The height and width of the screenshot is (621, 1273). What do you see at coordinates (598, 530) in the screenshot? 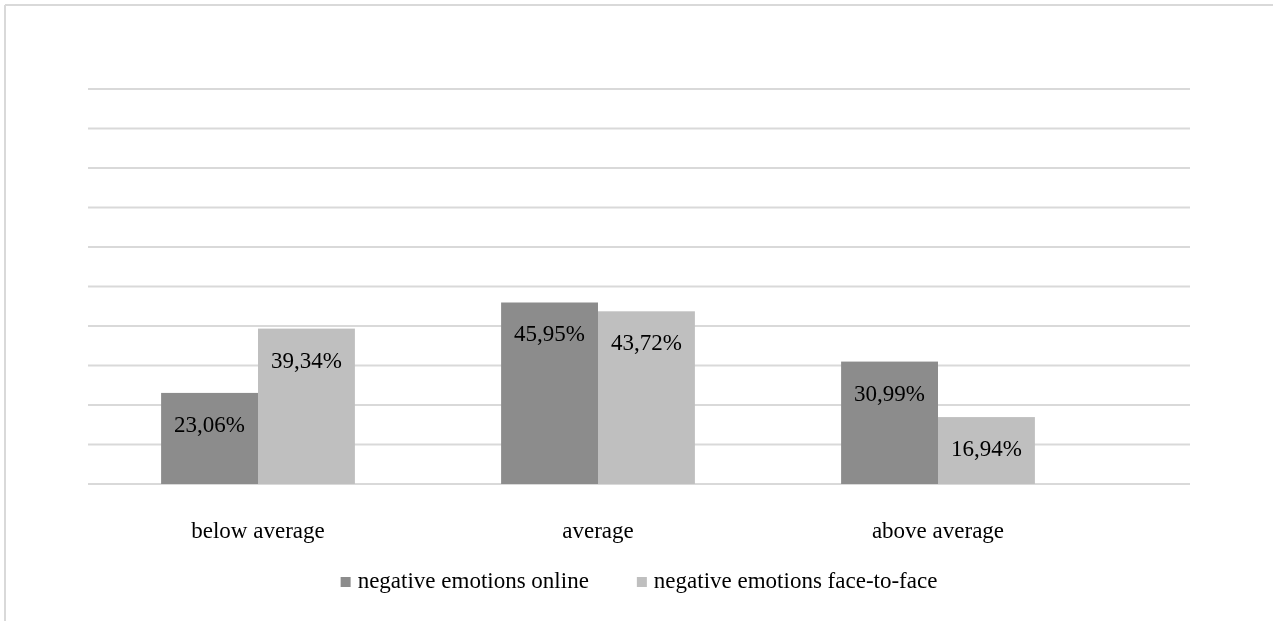
I see `x-tick-label: average` at bounding box center [598, 530].